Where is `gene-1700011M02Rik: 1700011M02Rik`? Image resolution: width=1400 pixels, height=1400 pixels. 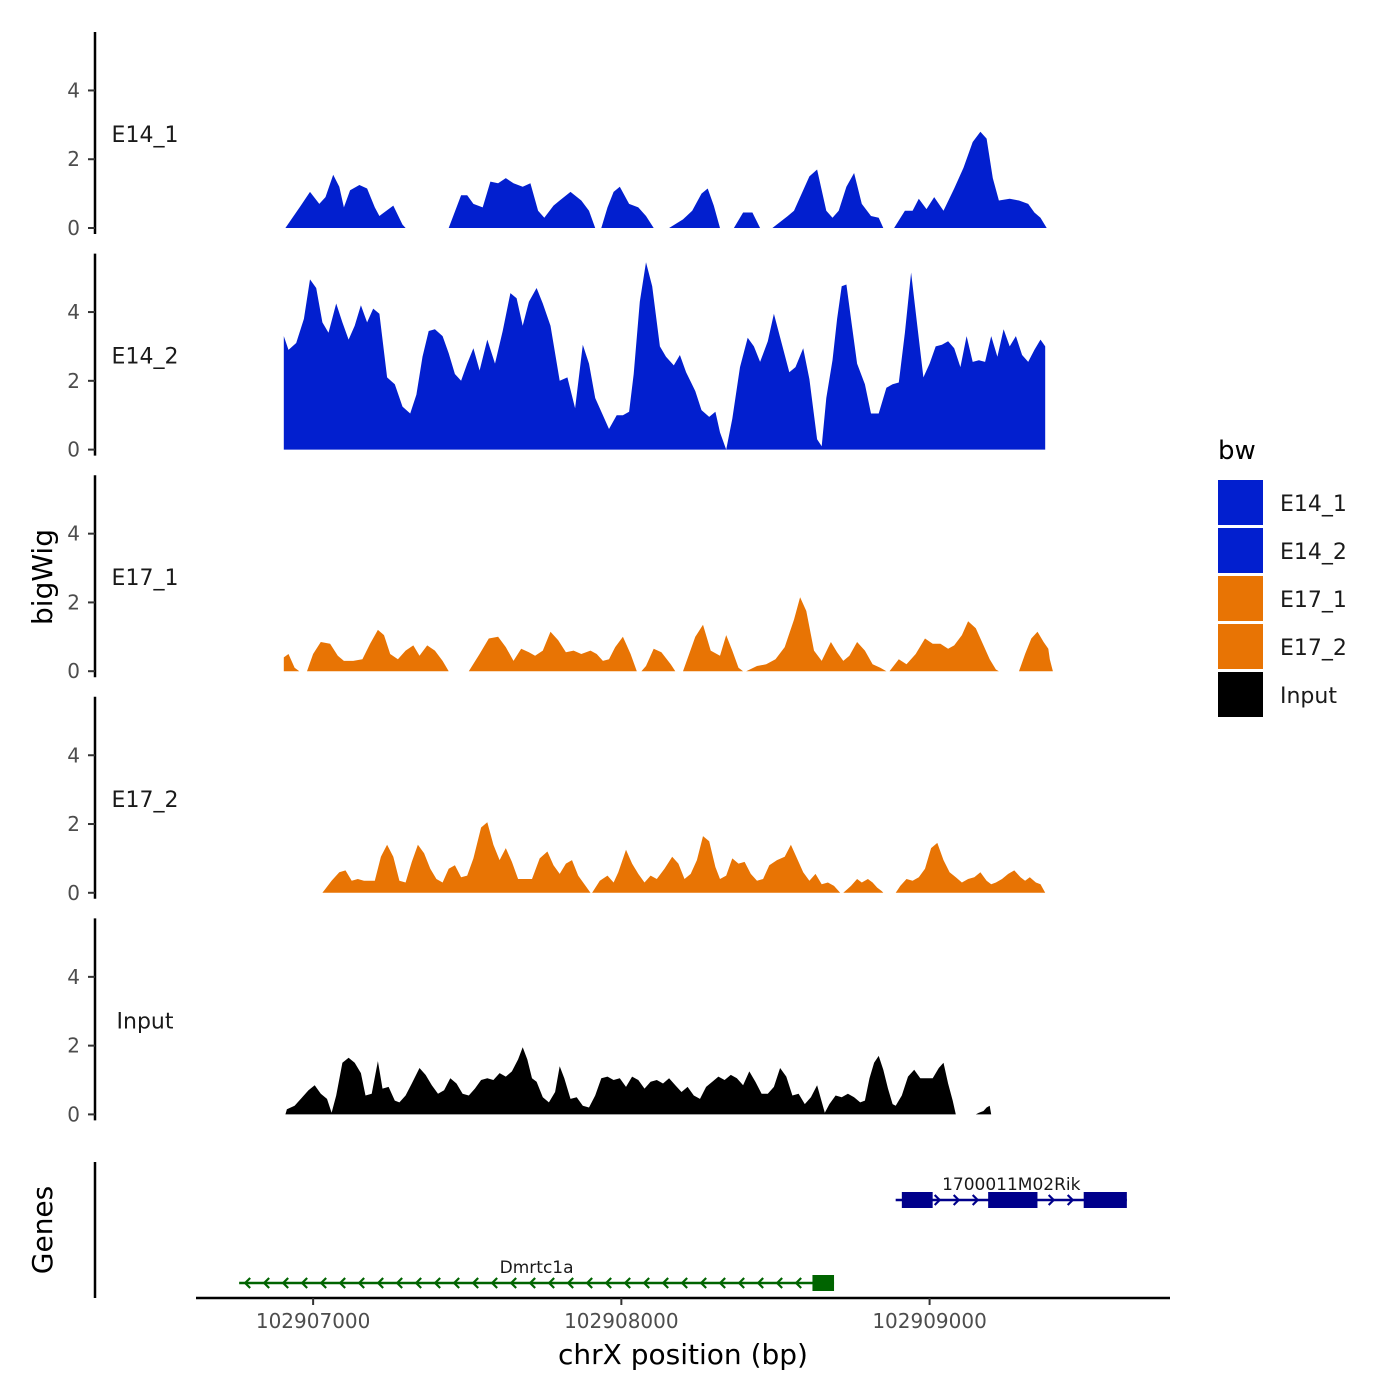
gene-1700011M02Rik: 1700011M02Rik is located at coordinates (1011, 1191).